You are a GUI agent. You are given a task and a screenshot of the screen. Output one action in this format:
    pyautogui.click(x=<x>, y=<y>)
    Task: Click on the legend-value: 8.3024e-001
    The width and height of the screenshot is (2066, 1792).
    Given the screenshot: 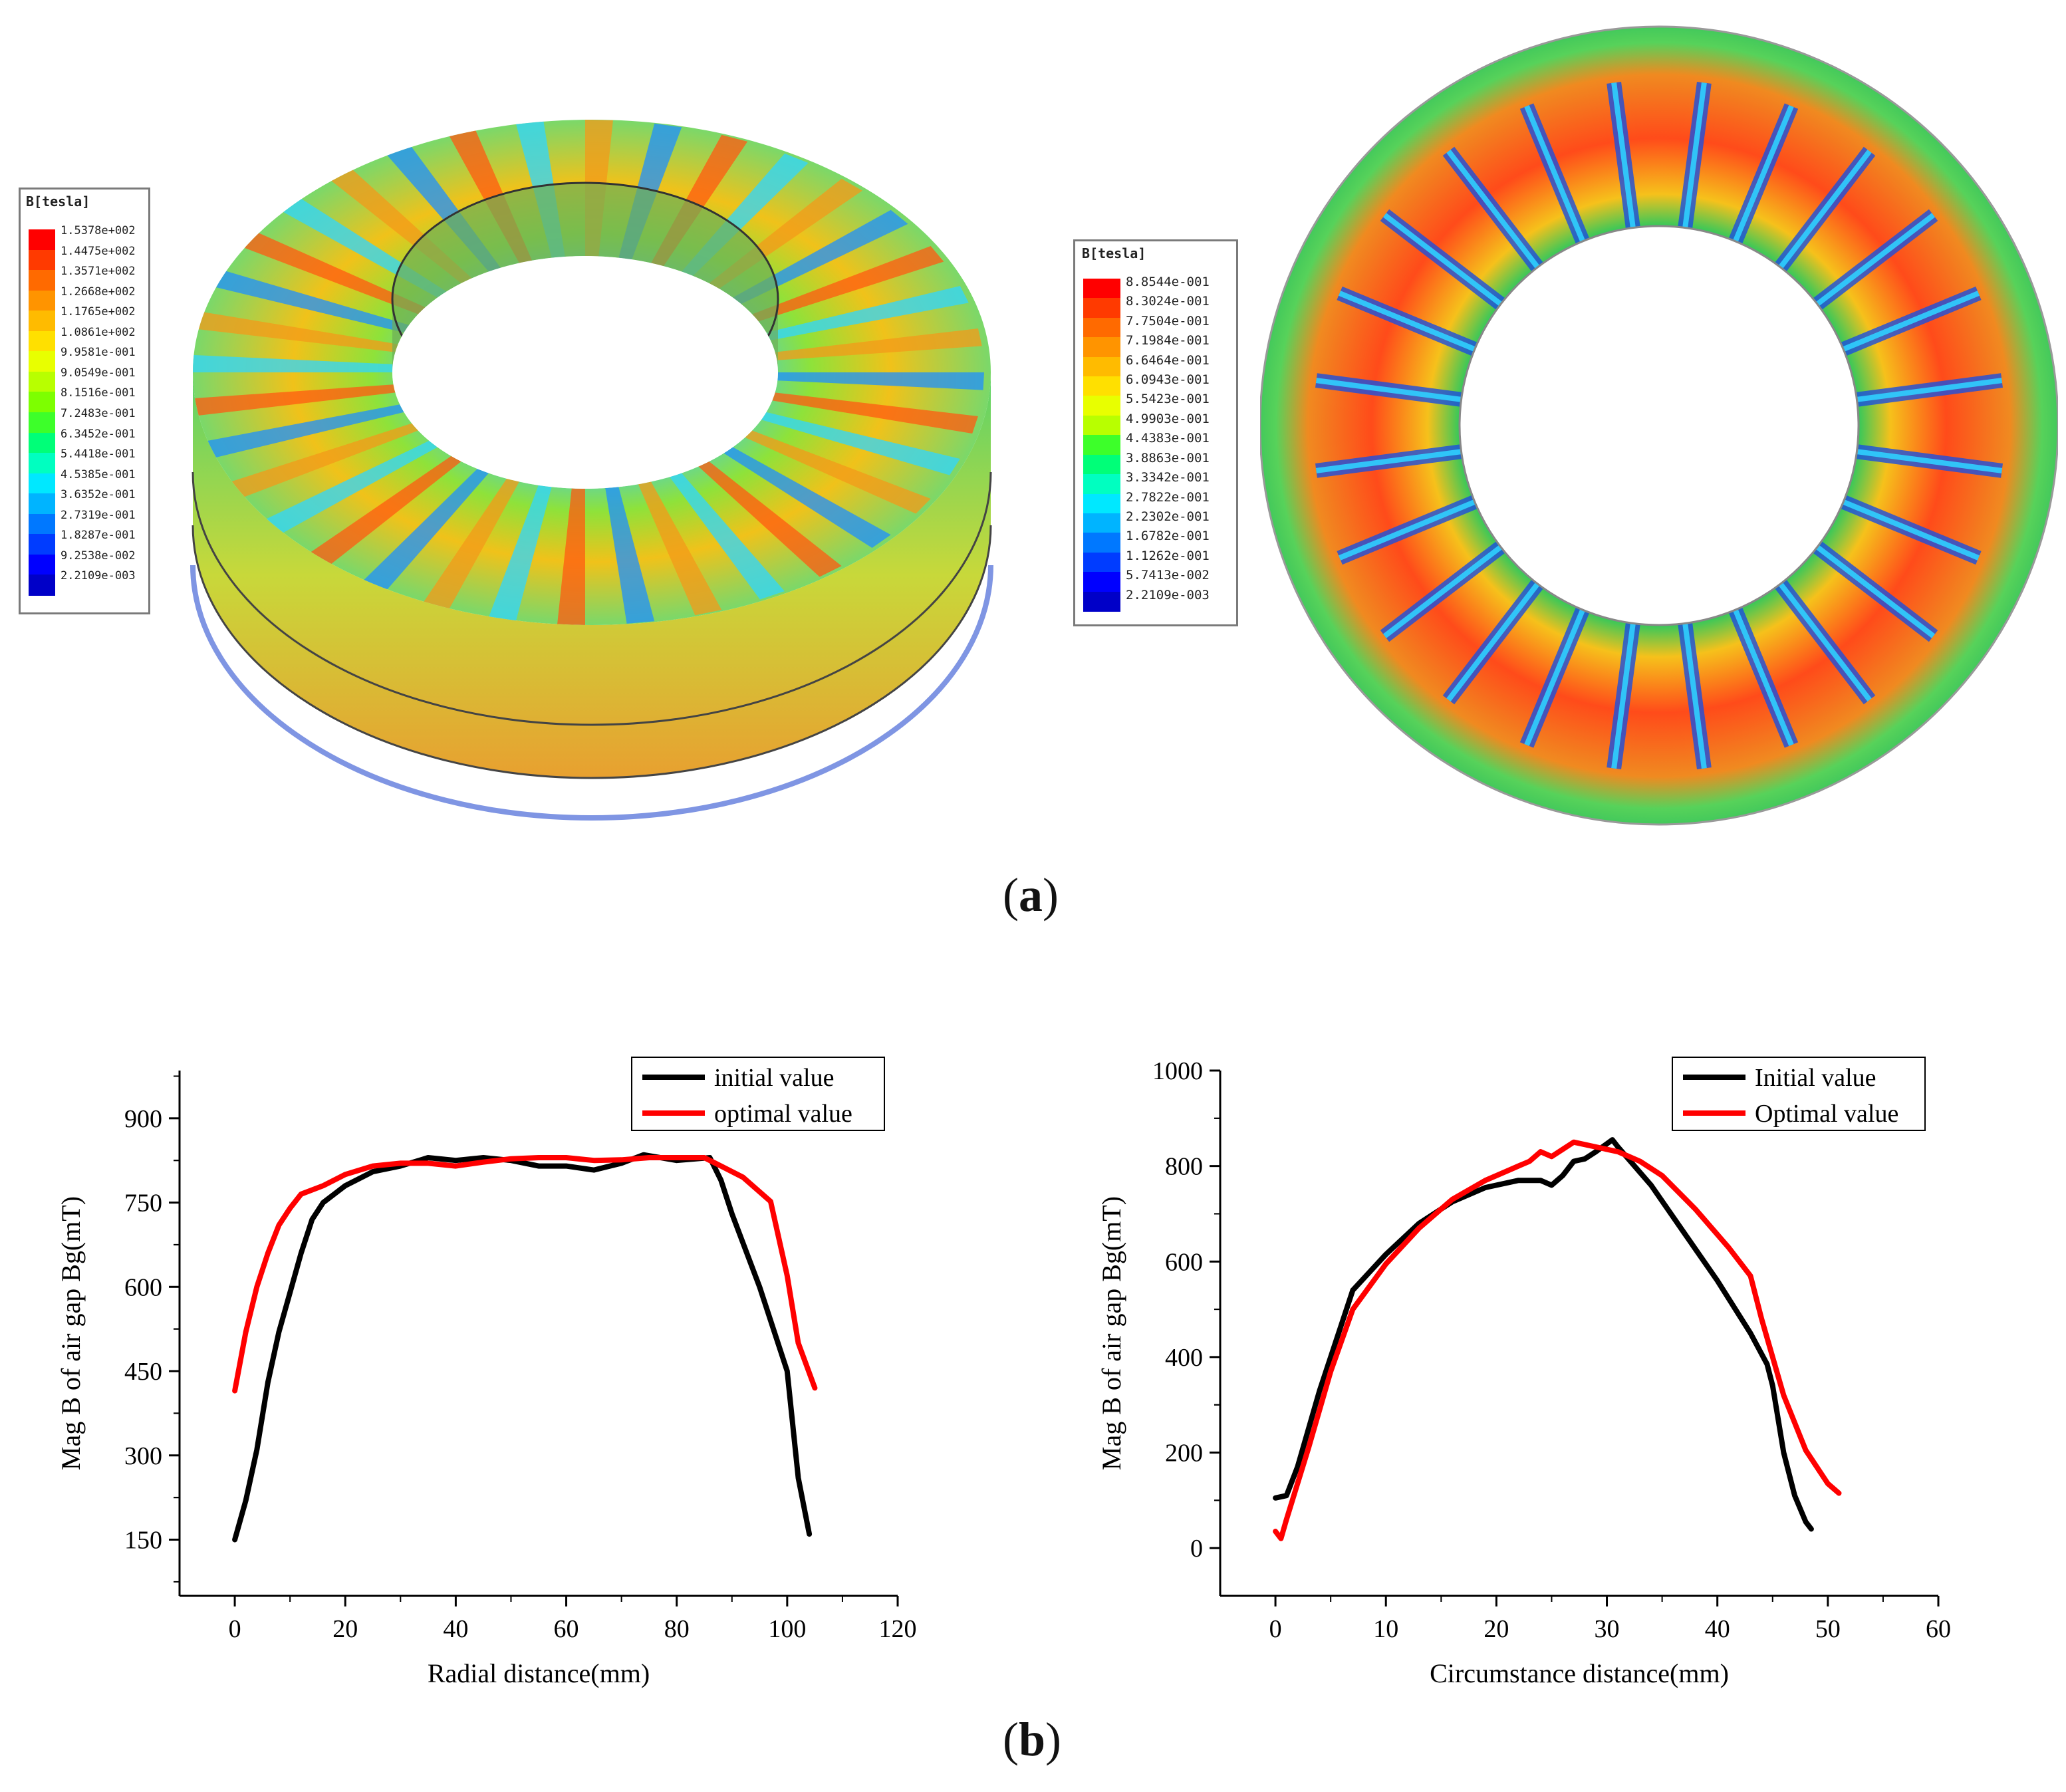 What is the action you would take?
    pyautogui.click(x=1168, y=301)
    